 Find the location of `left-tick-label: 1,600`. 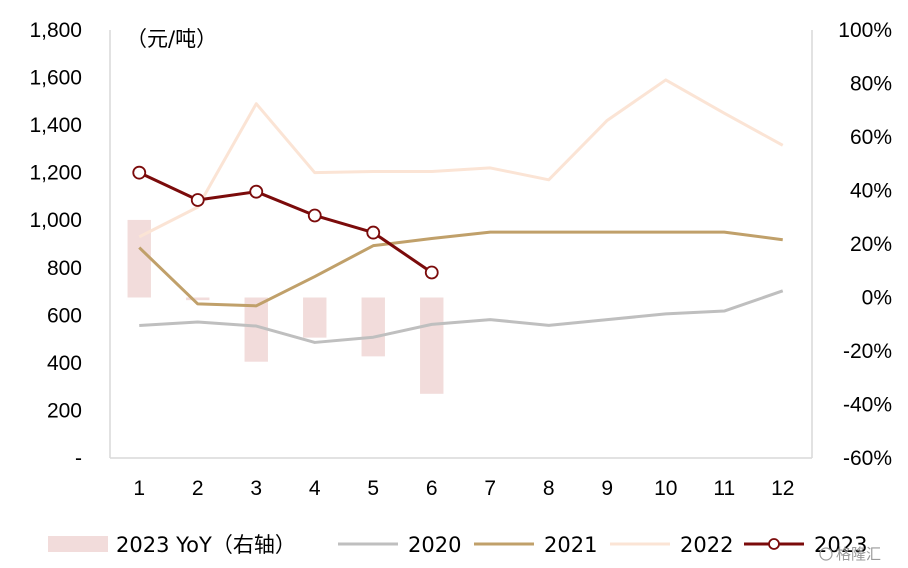

left-tick-label: 1,600 is located at coordinates (55, 78).